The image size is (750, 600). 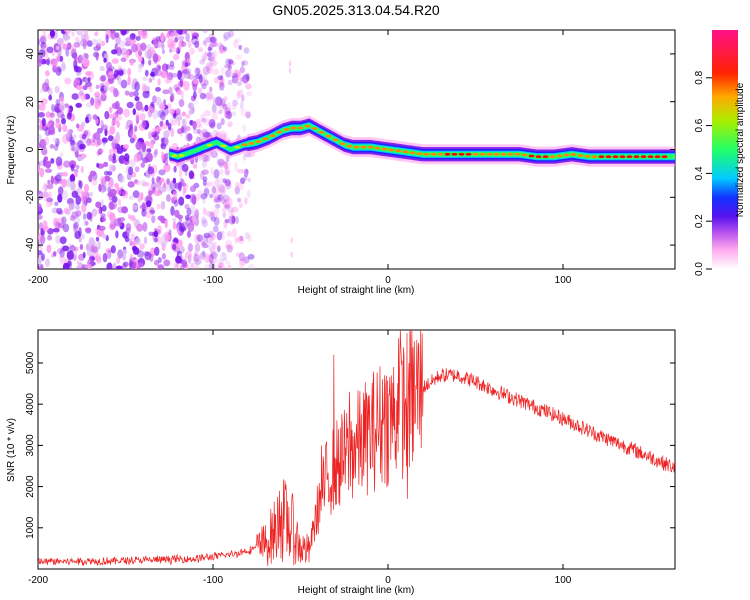 I want to click on x-tick-label: -200, so click(x=38, y=280).